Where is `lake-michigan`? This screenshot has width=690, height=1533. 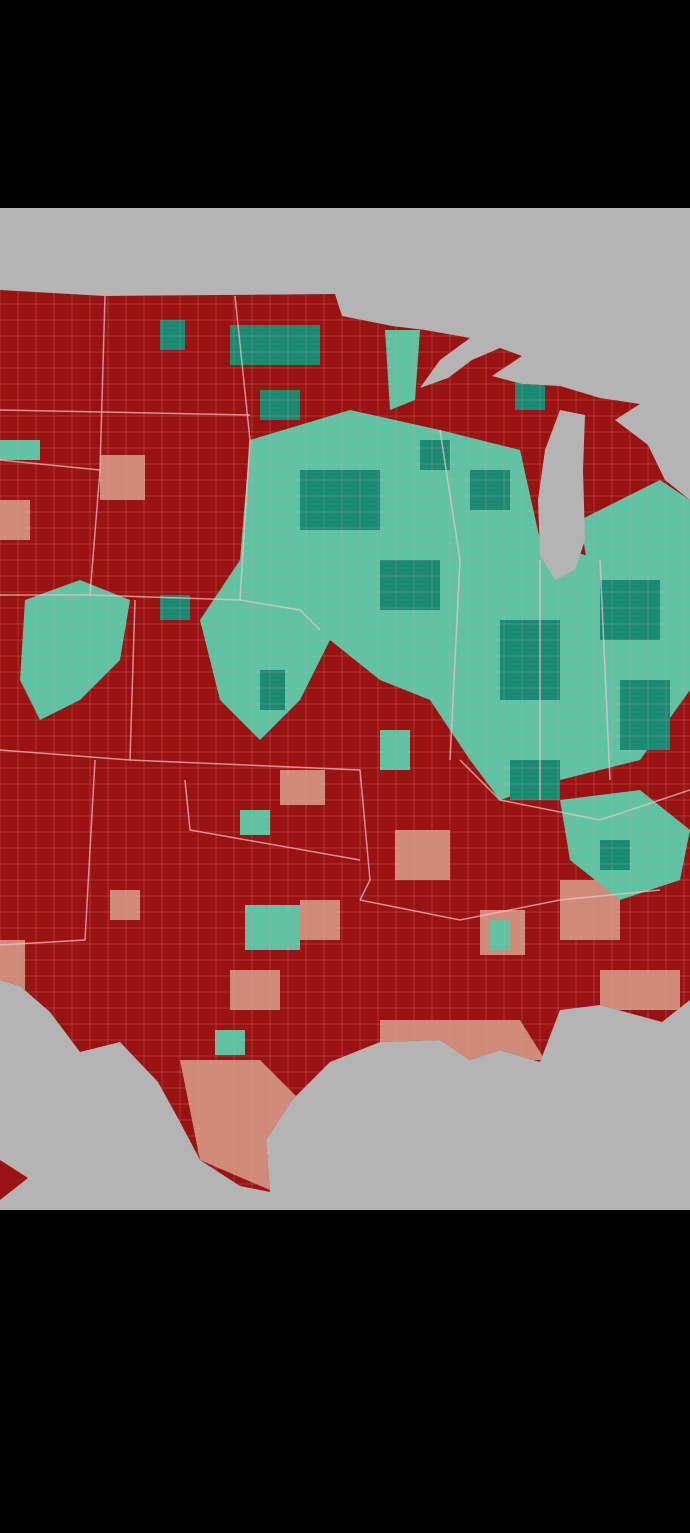
lake-michigan is located at coordinates (561, 495).